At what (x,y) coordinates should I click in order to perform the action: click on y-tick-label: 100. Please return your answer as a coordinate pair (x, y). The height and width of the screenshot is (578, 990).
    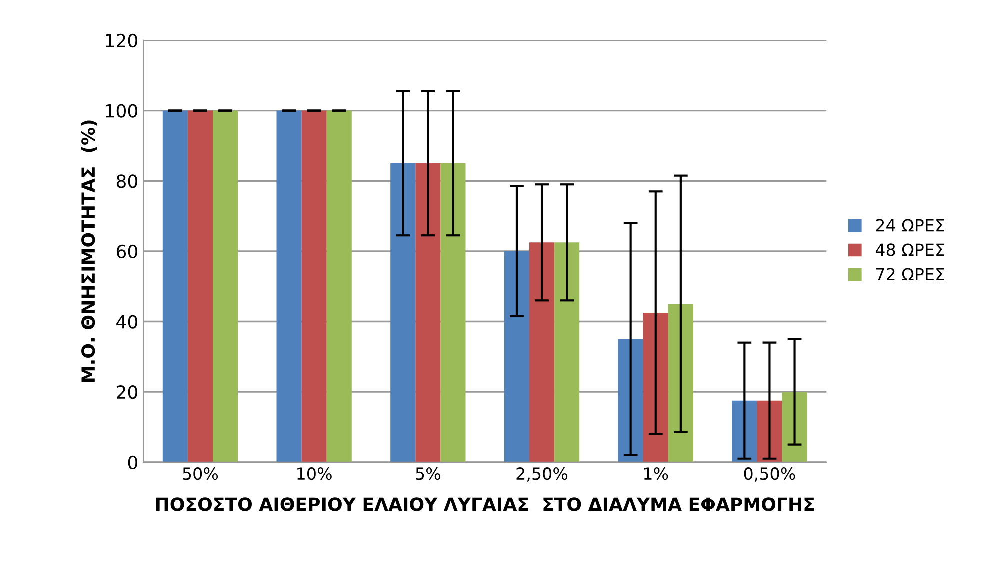
    Looking at the image, I should click on (122, 111).